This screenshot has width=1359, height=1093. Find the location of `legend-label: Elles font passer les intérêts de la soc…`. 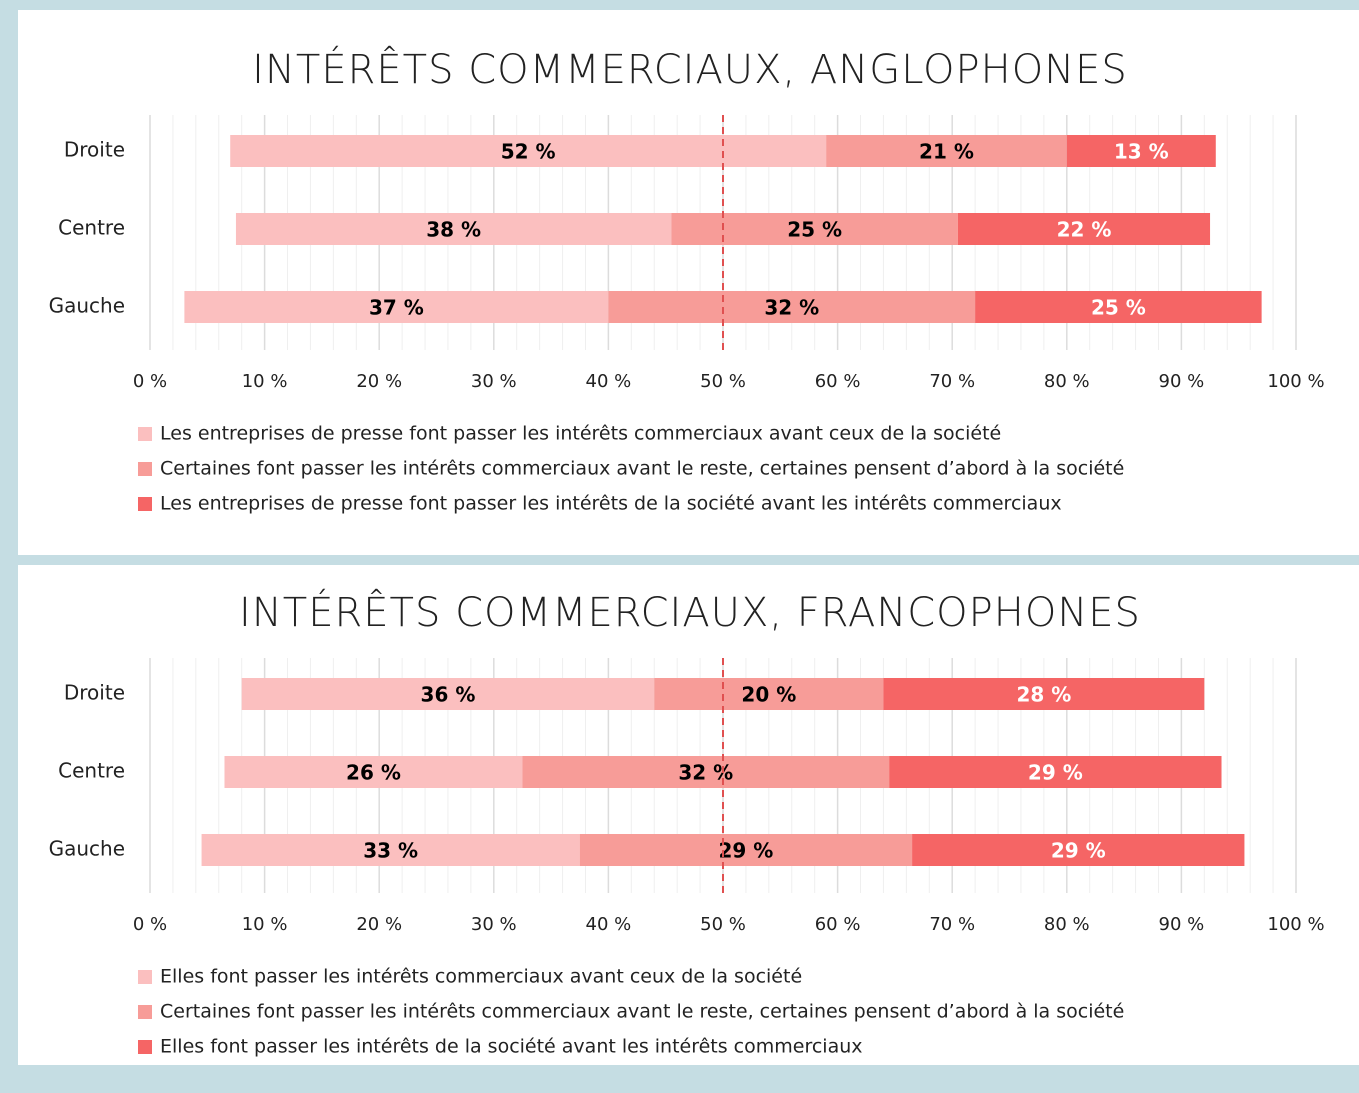

legend-label: Elles font passer les intérêts de la soc… is located at coordinates (511, 1047).